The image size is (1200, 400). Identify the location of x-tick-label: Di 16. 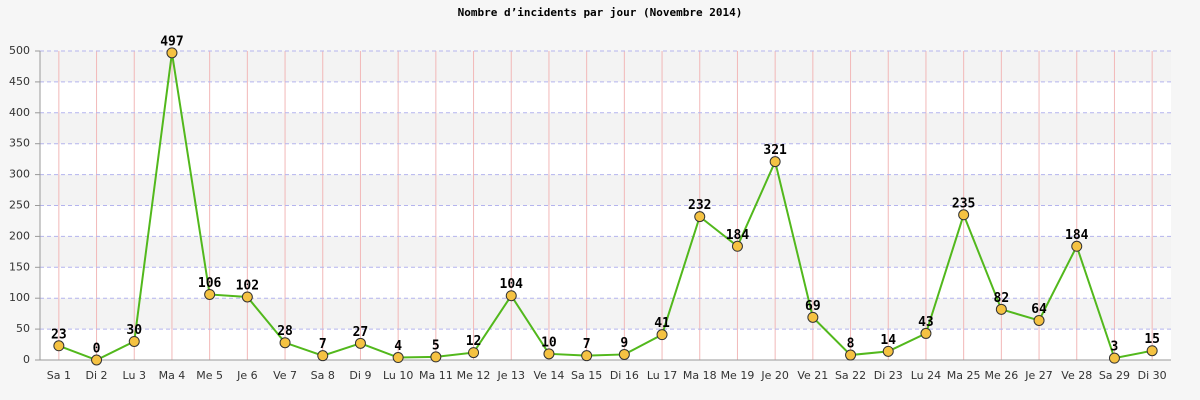
(624, 375).